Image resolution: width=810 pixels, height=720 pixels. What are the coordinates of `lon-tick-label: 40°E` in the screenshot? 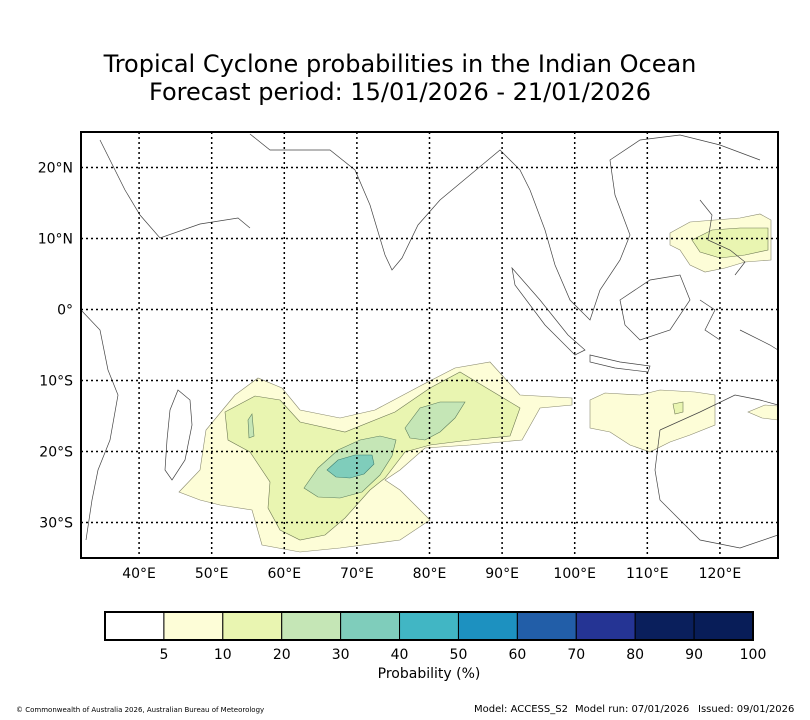 It's located at (139, 574).